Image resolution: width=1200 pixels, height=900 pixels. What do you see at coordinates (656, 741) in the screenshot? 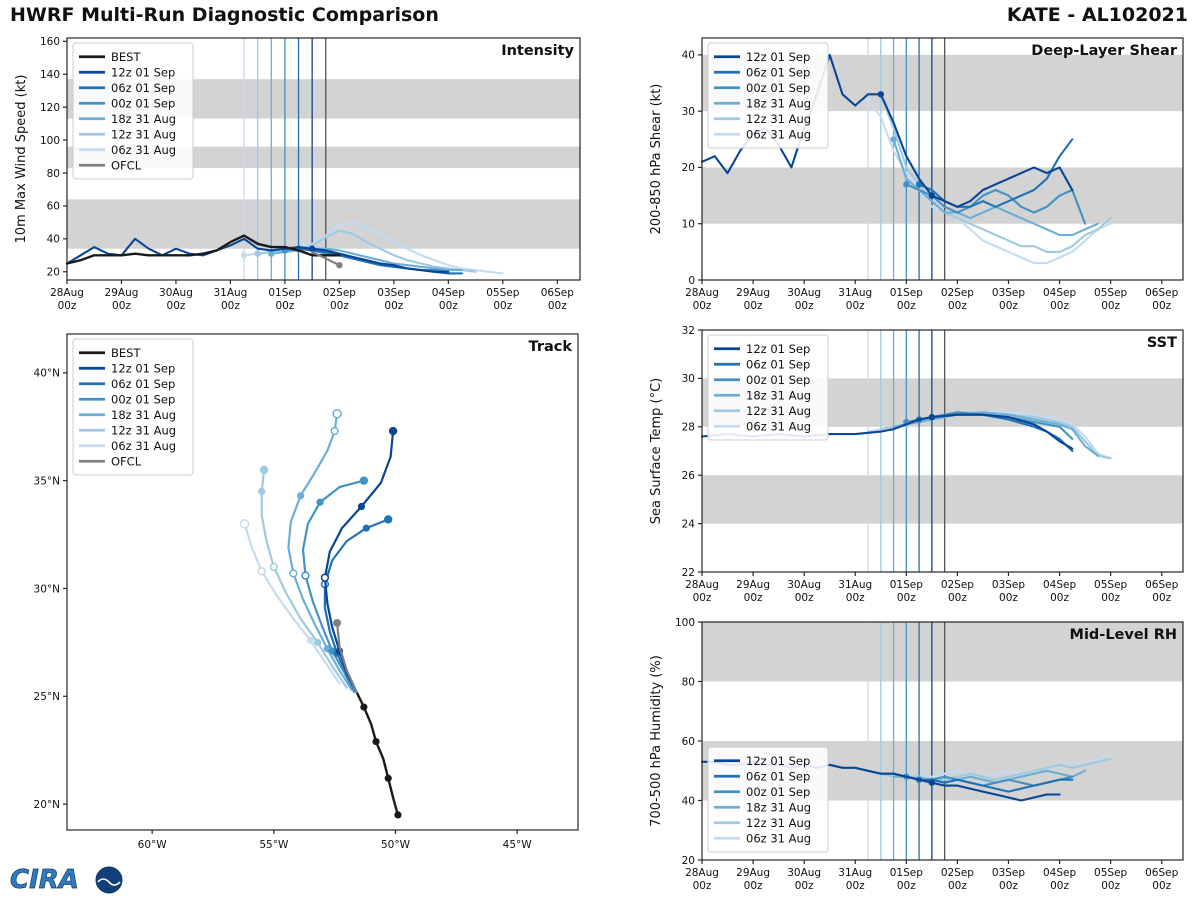
I see `svg-text: 700-500 hPa Humidity (%)` at bounding box center [656, 741].